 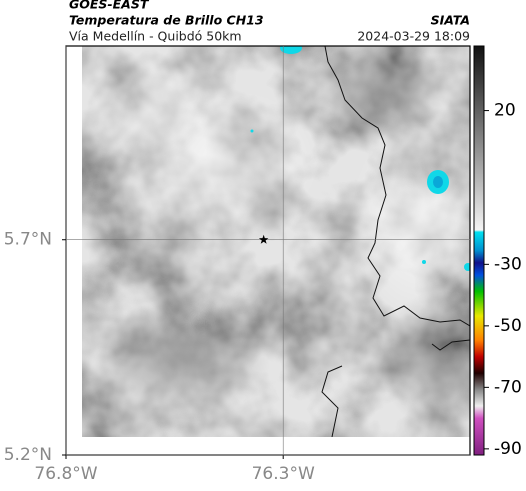 What do you see at coordinates (28, 240) in the screenshot?
I see `y-tick-label: 5.7°N` at bounding box center [28, 240].